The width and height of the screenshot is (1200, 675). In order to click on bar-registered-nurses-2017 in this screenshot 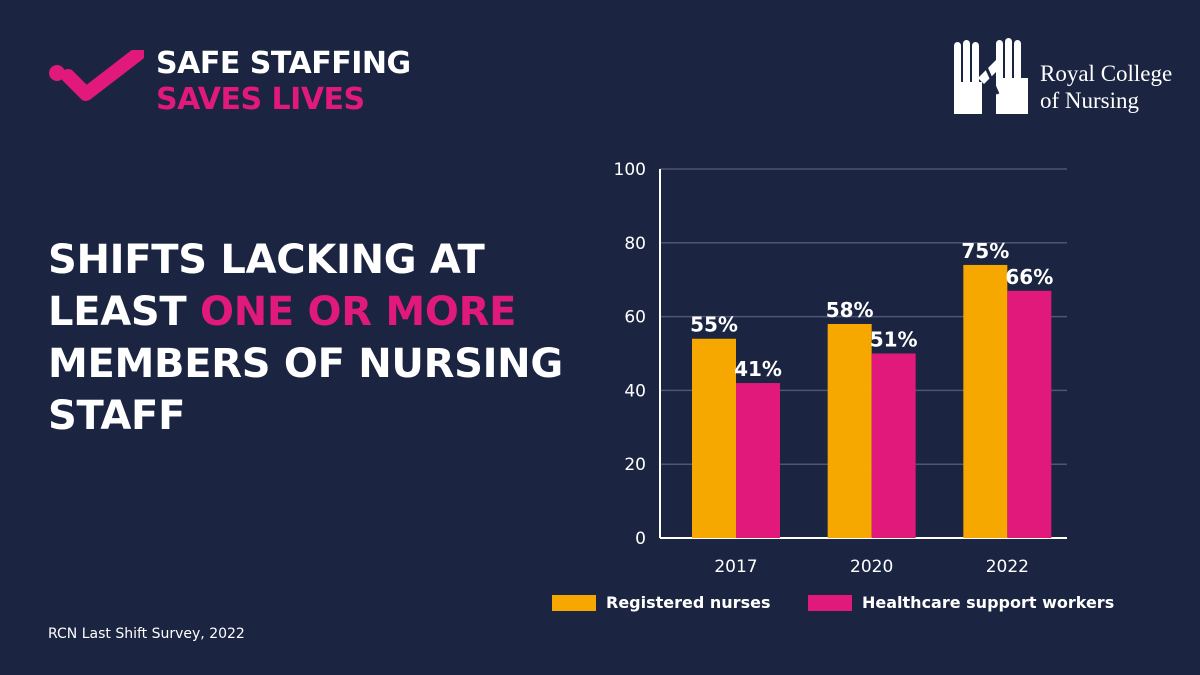, I will do `click(714, 438)`.